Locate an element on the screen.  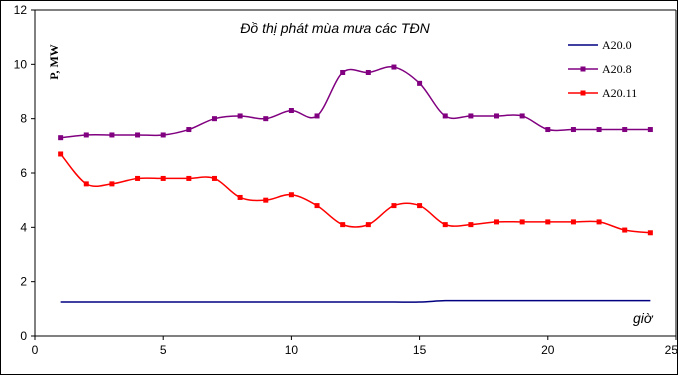
y-axis-label: P, MW is located at coordinates (54, 62).